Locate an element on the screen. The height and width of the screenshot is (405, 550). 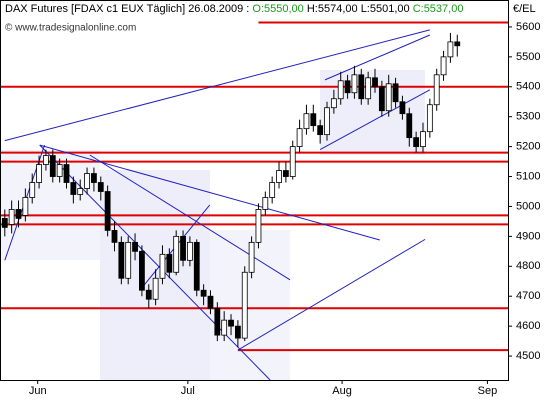
y-tick-label: 5400 is located at coordinates (528, 87).